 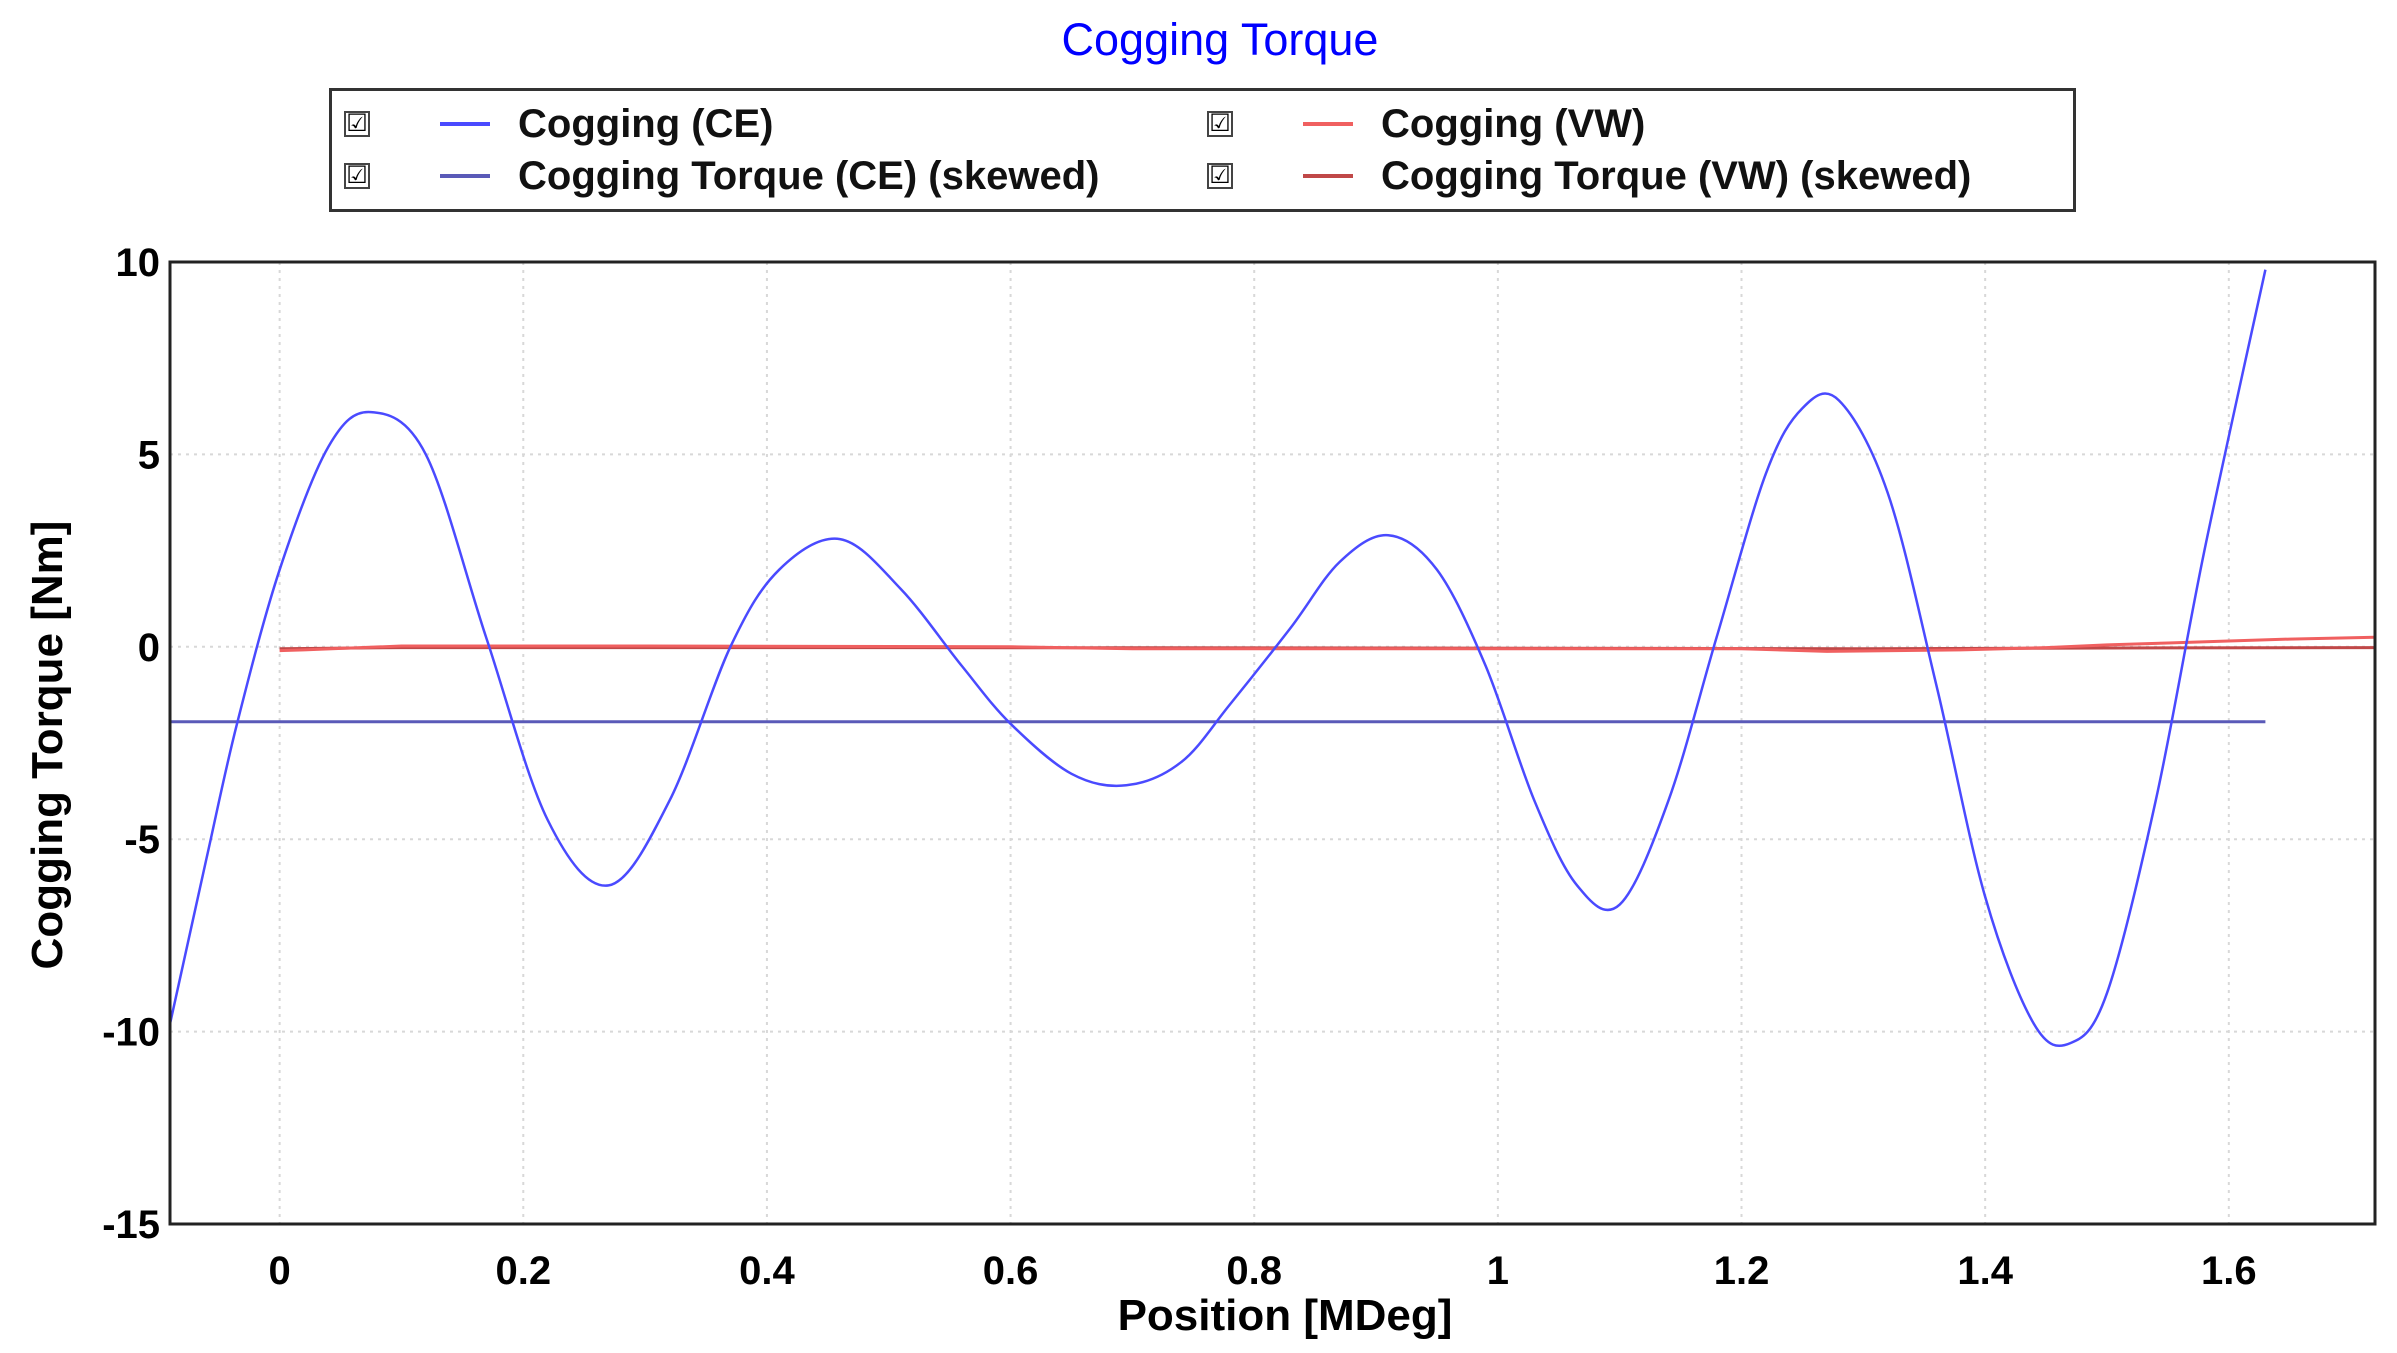 What do you see at coordinates (280, 1271) in the screenshot?
I see `x-tick-label: 0` at bounding box center [280, 1271].